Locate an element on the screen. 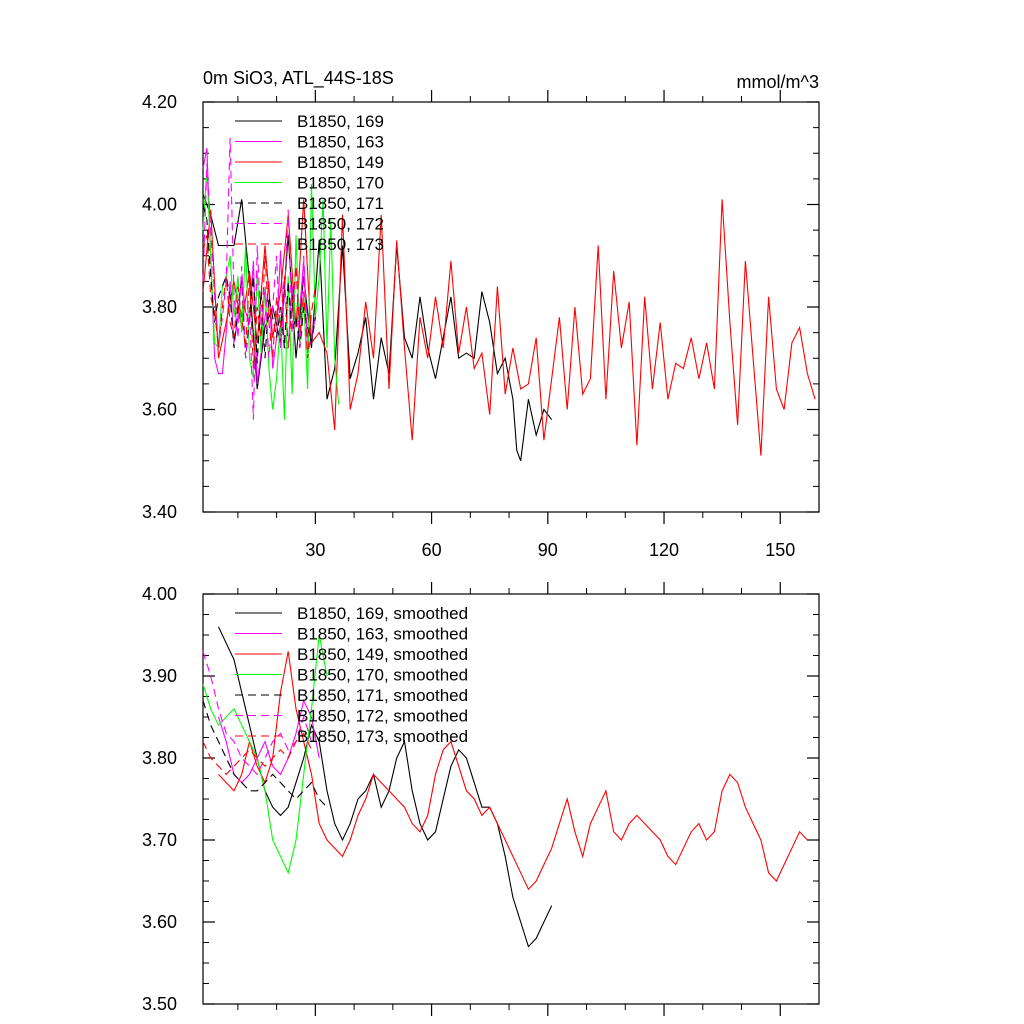  legend-label-170: B1850, 170 is located at coordinates (340, 183).